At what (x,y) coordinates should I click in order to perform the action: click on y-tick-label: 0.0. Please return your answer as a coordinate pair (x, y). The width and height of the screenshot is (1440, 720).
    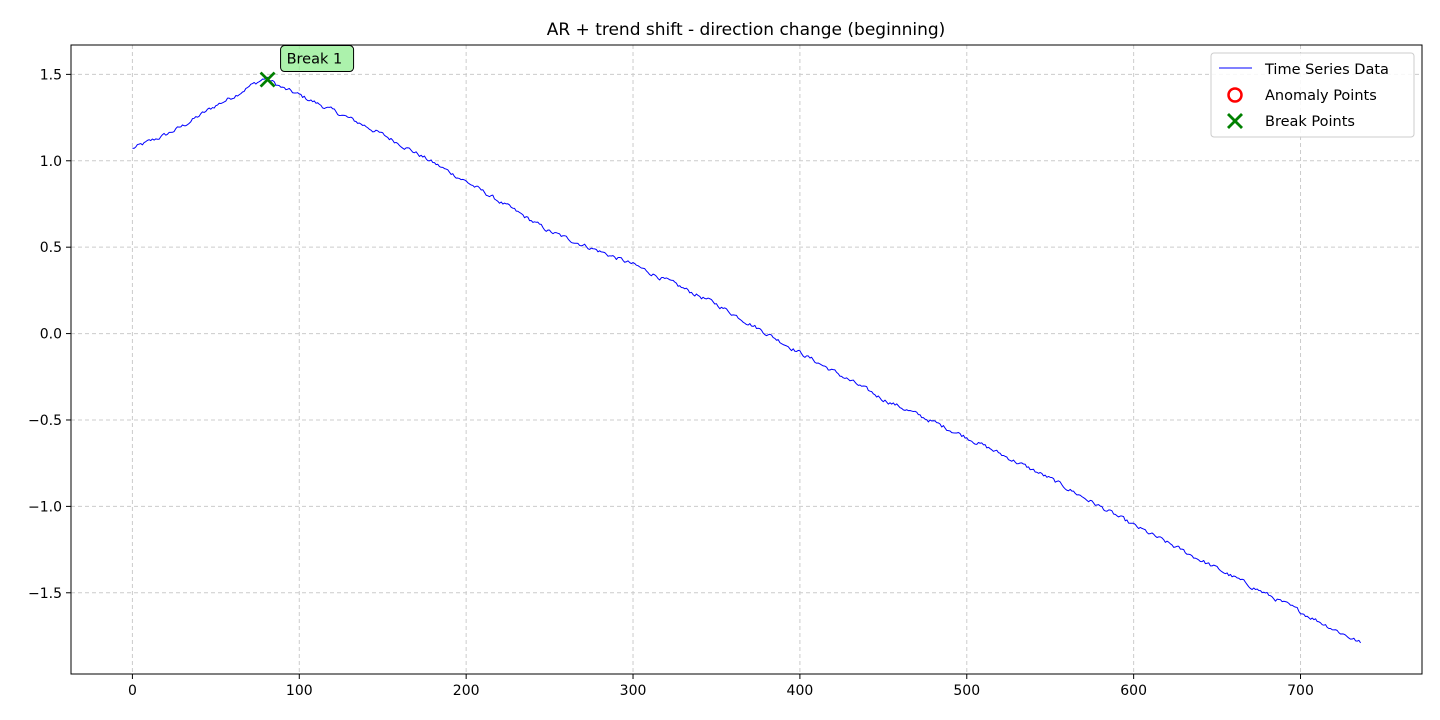
    Looking at the image, I should click on (51, 335).